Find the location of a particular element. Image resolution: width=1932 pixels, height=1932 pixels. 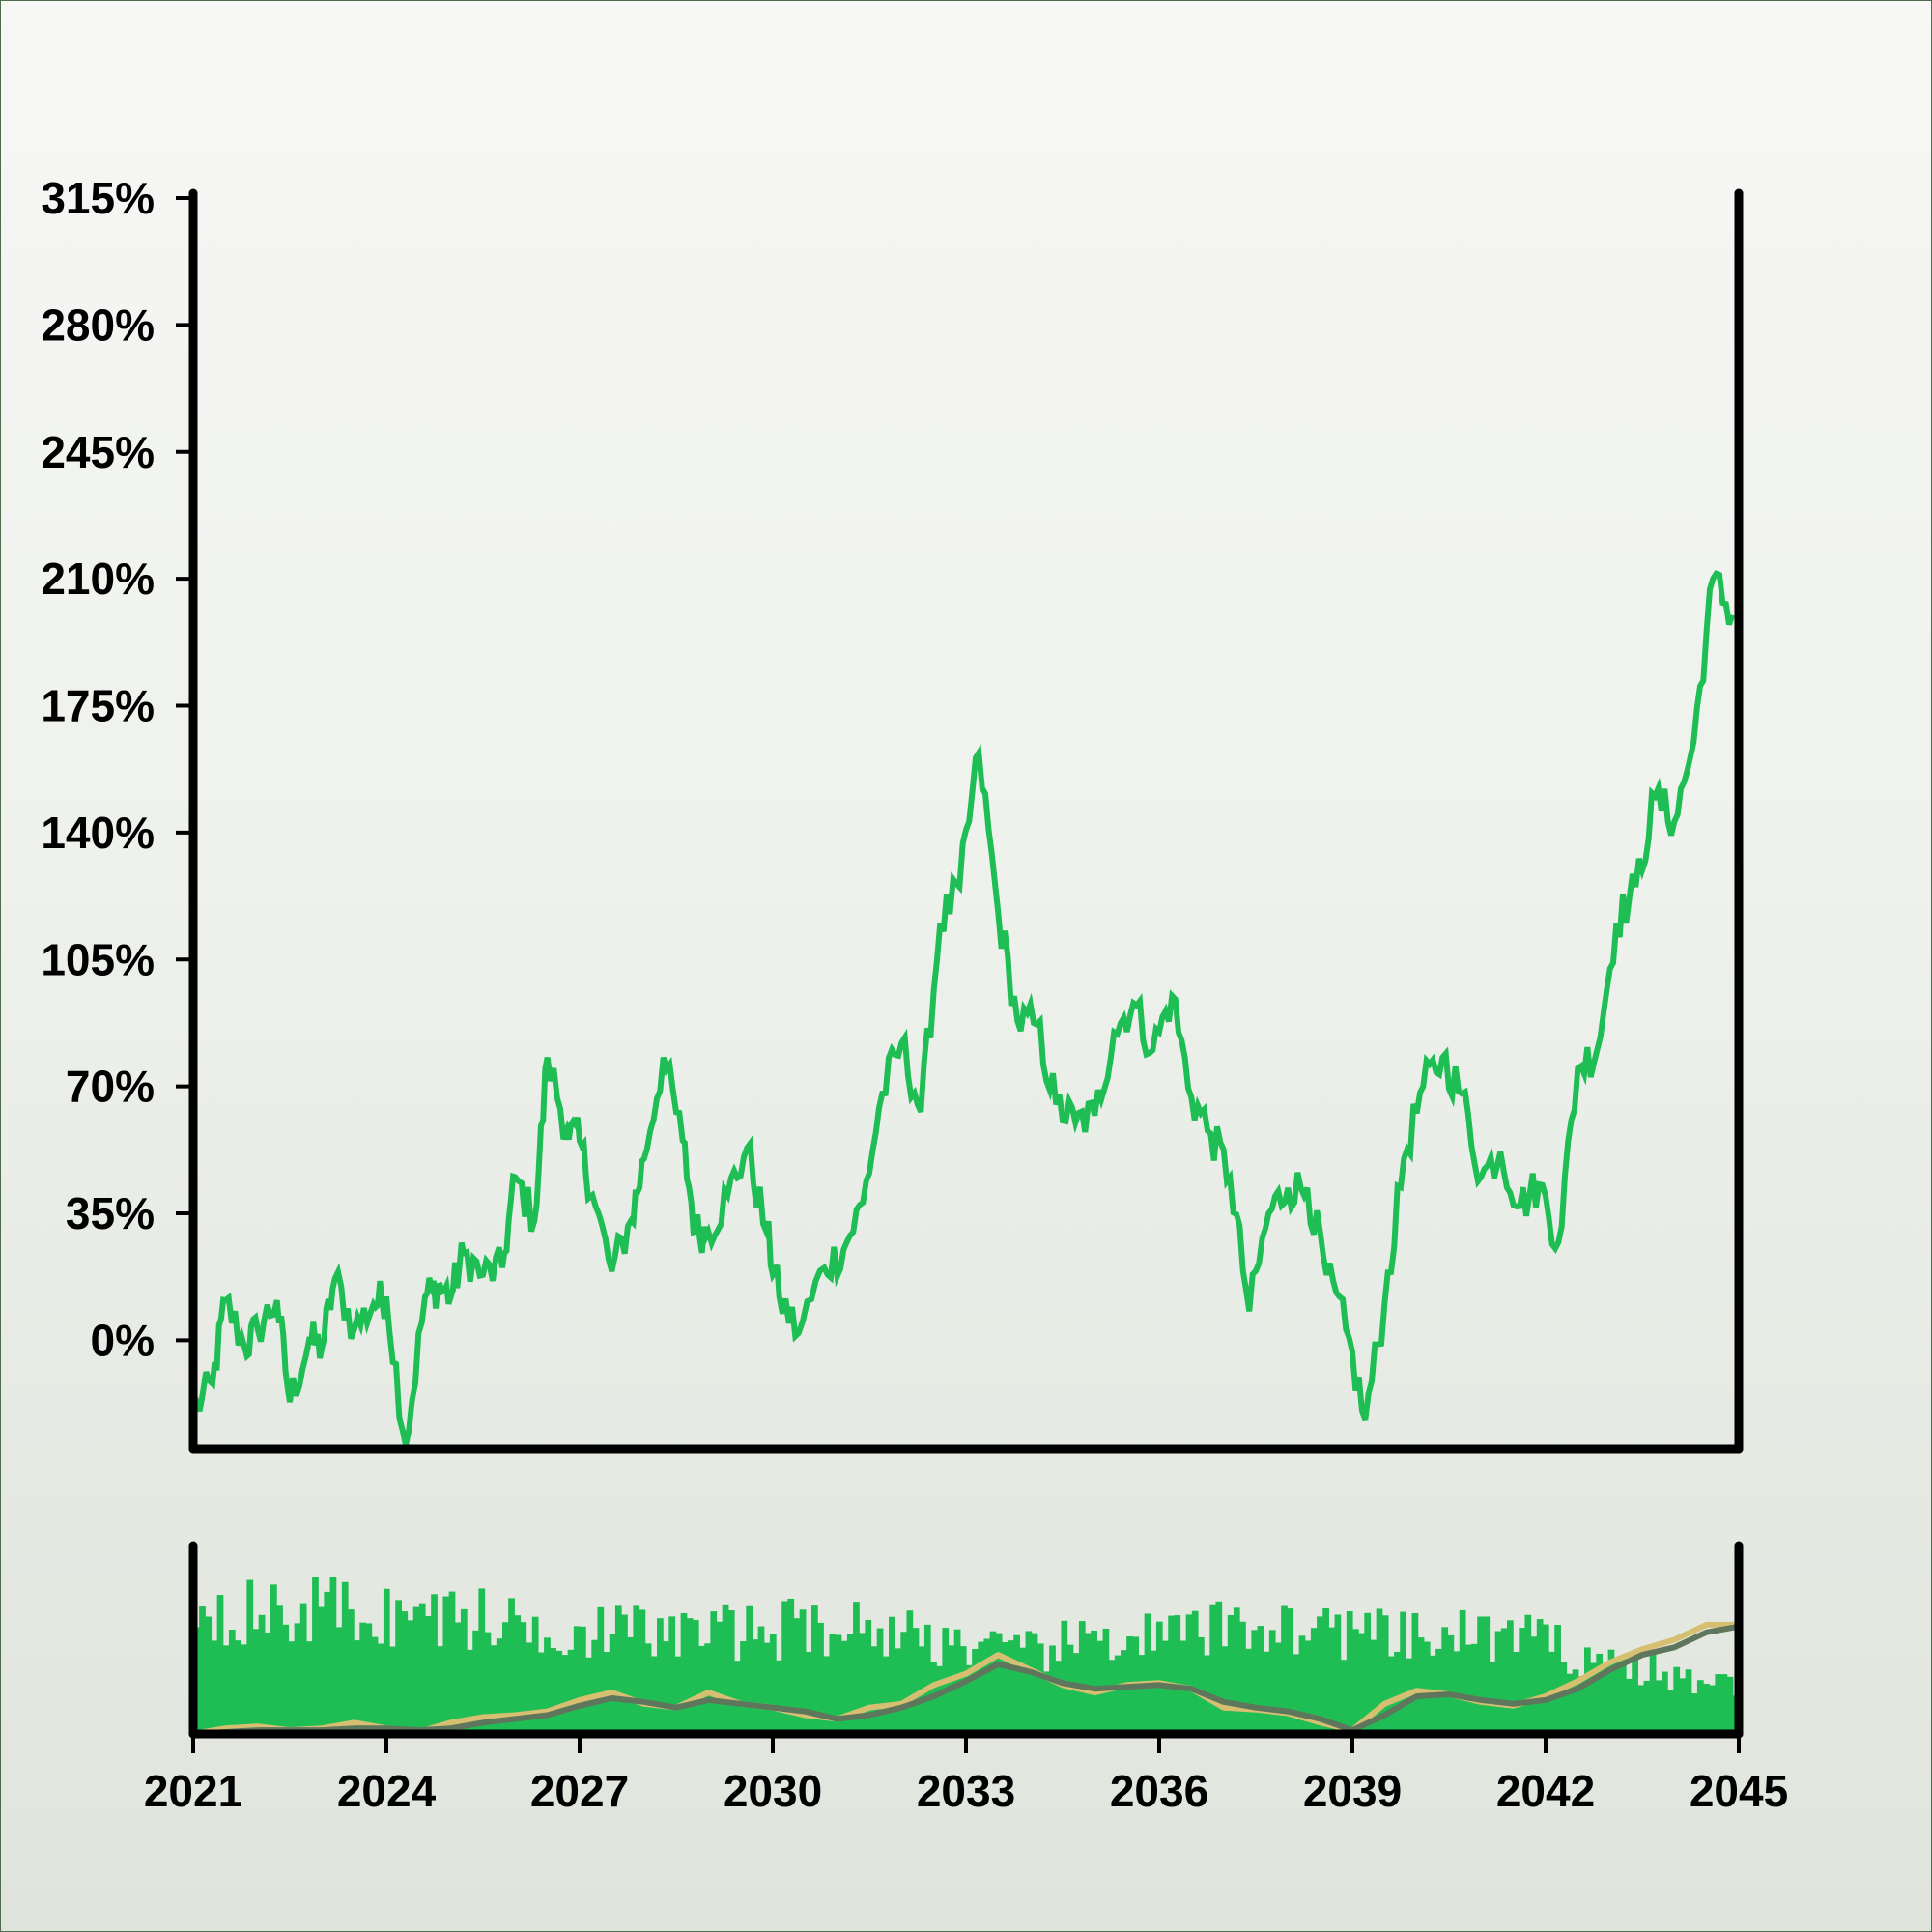

y-axis-ticks: 0% 35% 70% 105% 140% 175% 210% 245% 280% 315% is located at coordinates (117, 769).